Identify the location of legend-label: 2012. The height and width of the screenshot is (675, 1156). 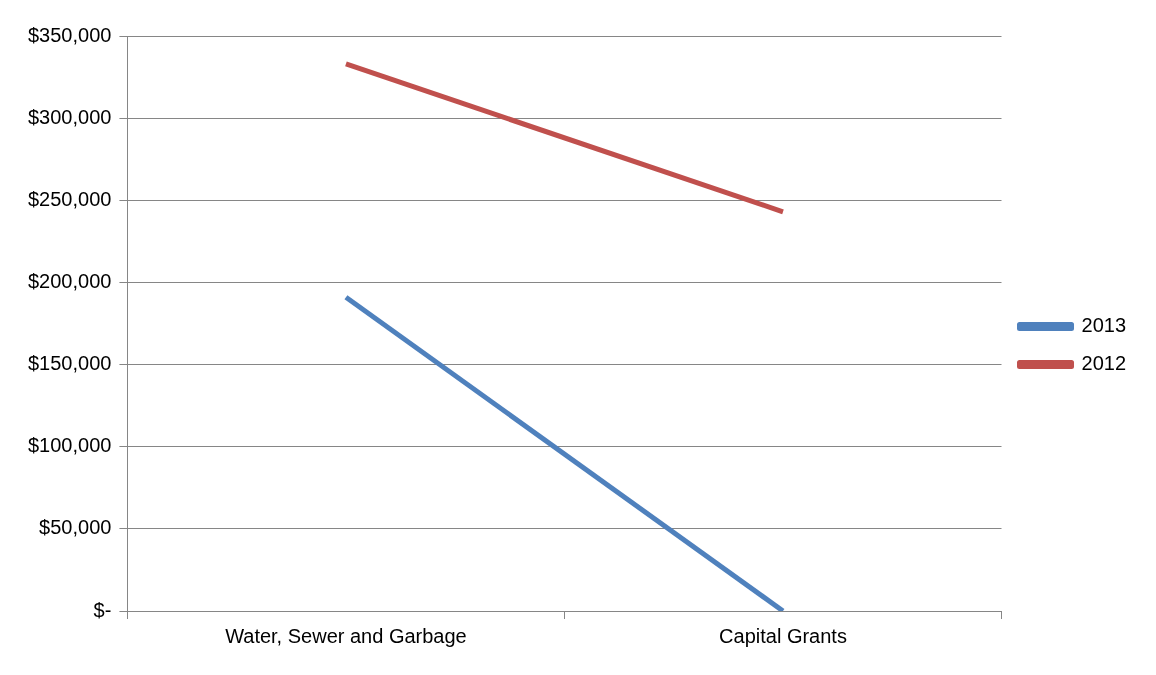
(1104, 363).